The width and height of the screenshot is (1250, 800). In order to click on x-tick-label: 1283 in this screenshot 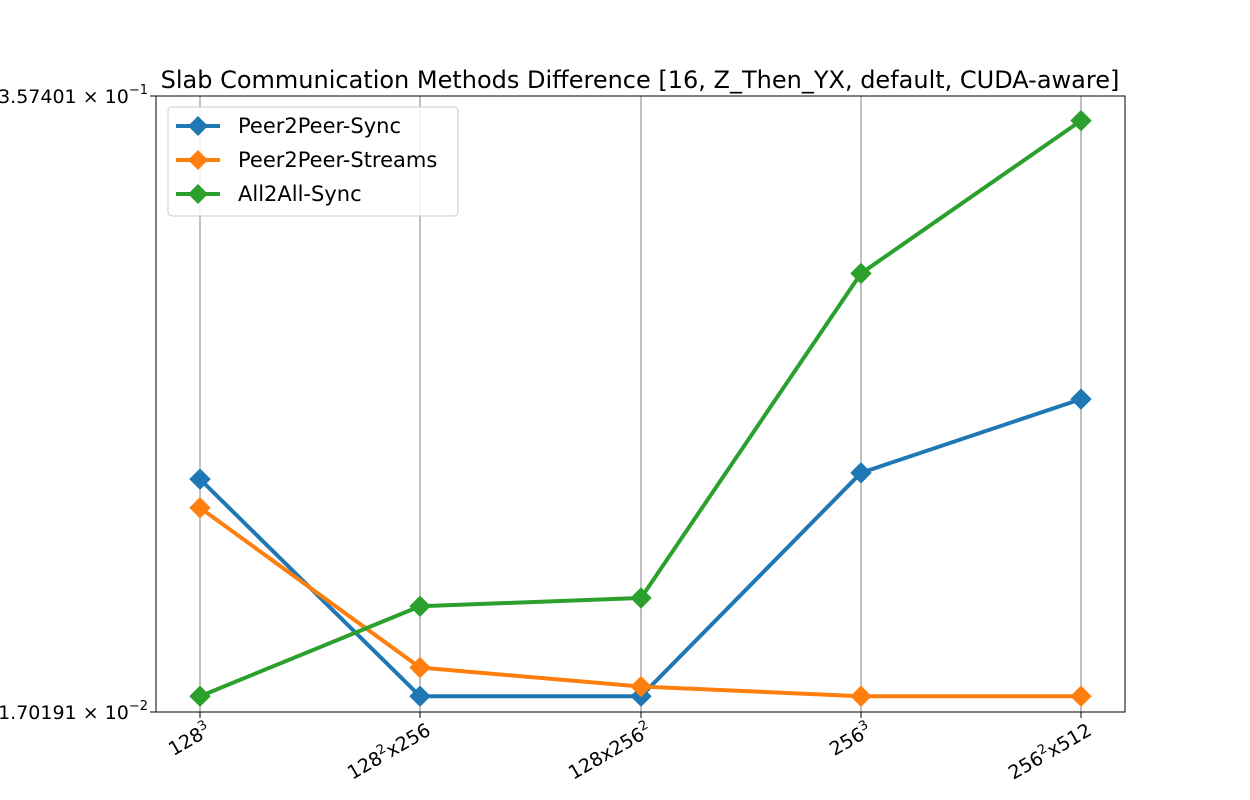, I will do `click(189, 739)`.